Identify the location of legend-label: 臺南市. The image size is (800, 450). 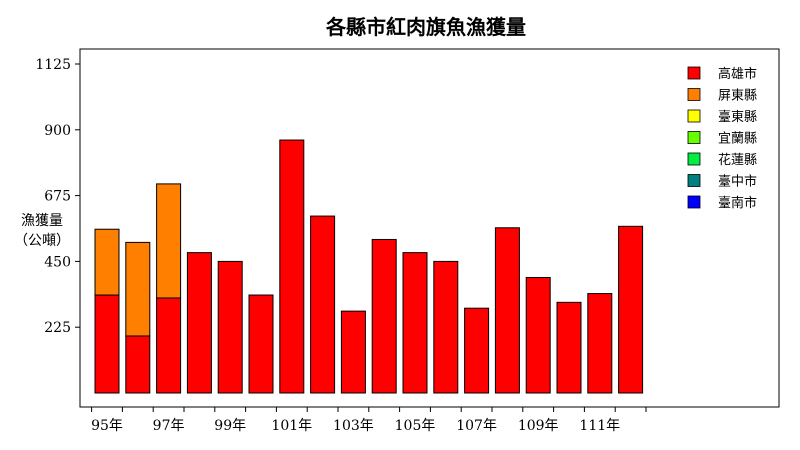
(737, 203).